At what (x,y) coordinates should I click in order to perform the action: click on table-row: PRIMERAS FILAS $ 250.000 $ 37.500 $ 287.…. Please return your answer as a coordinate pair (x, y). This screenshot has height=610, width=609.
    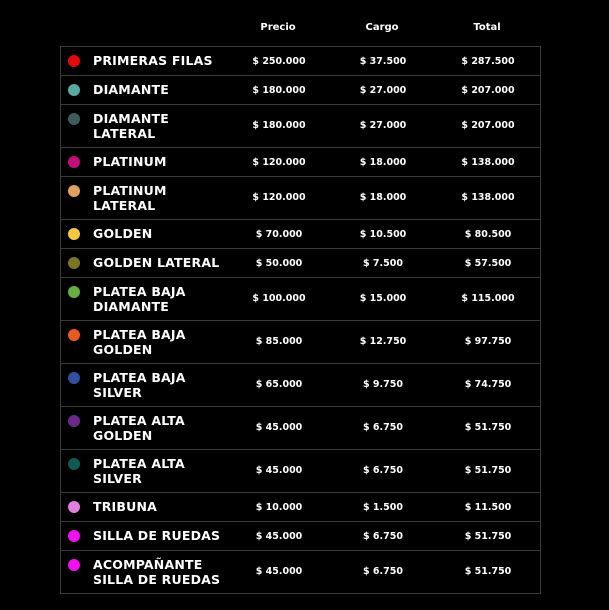
    Looking at the image, I should click on (300, 61).